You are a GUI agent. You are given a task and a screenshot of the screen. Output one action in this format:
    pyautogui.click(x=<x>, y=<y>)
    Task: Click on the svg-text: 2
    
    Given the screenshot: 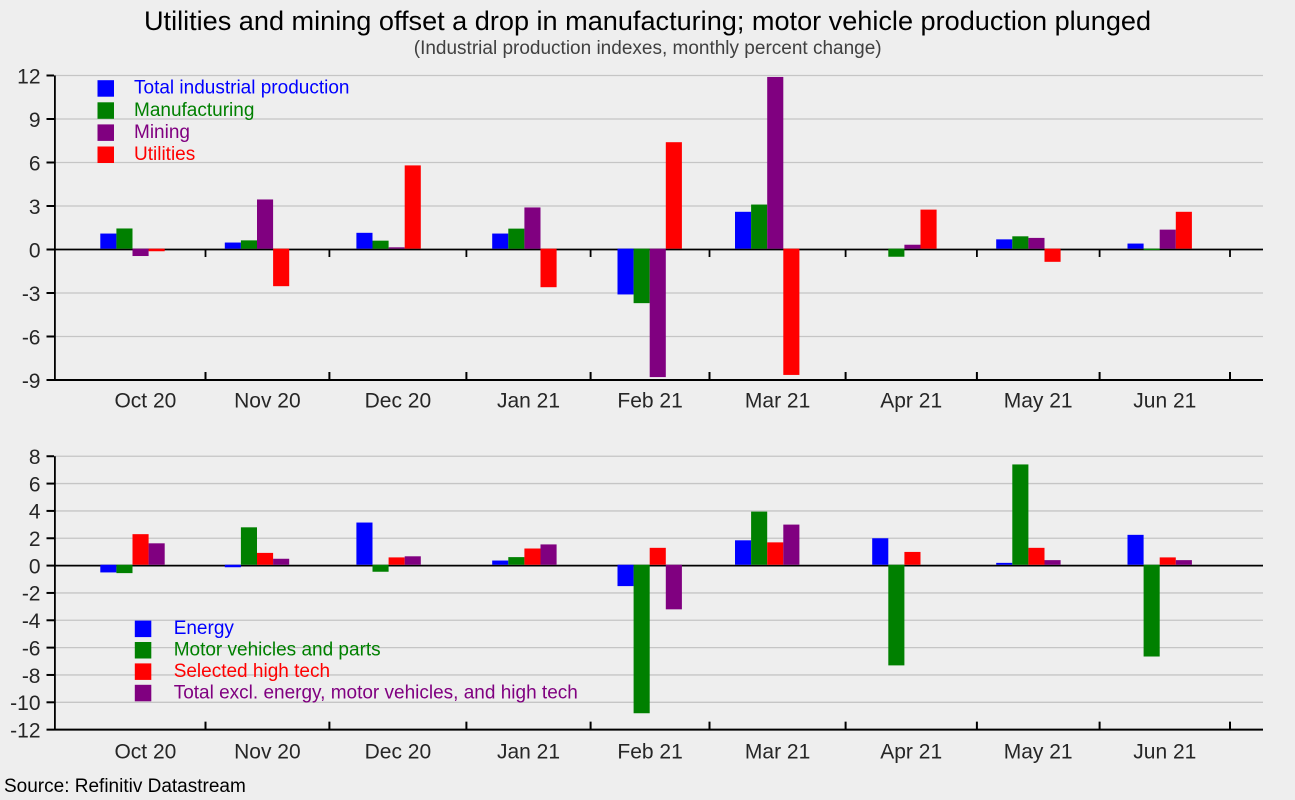 What is the action you would take?
    pyautogui.click(x=35, y=539)
    